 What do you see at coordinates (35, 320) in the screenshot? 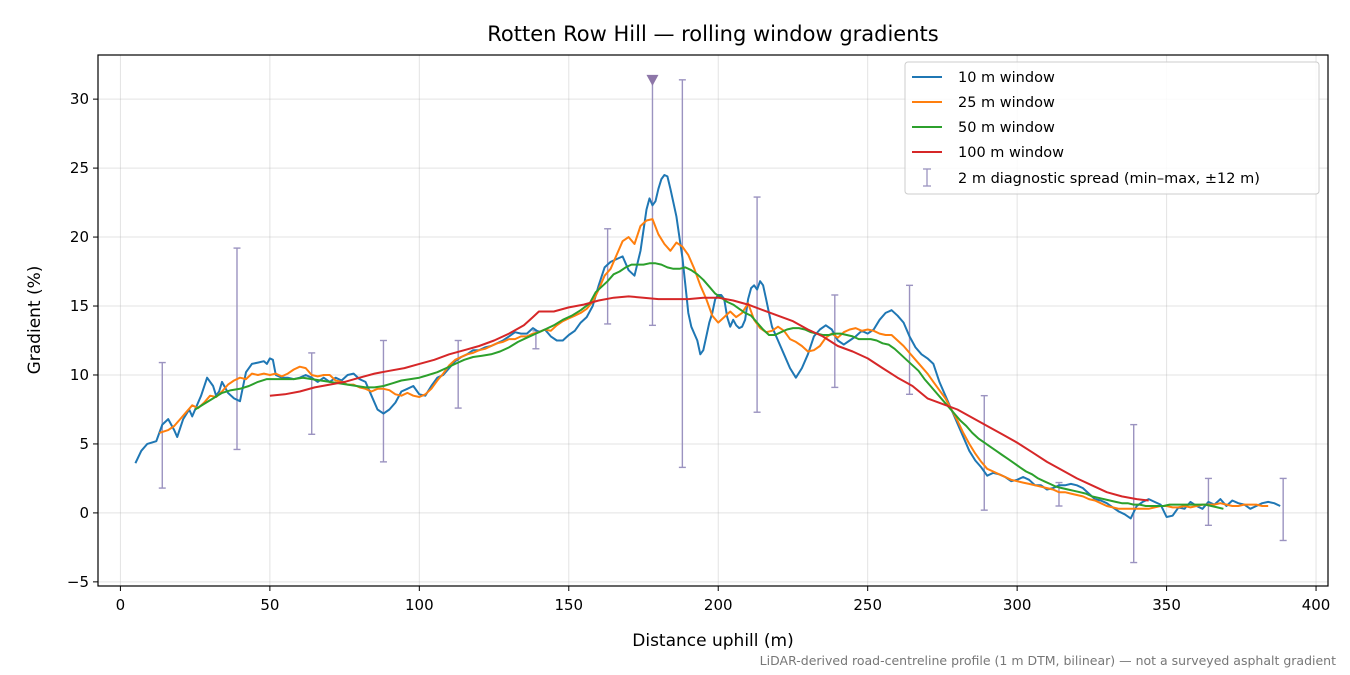
I see `y-axis-label: Gradient (%)` at bounding box center [35, 320].